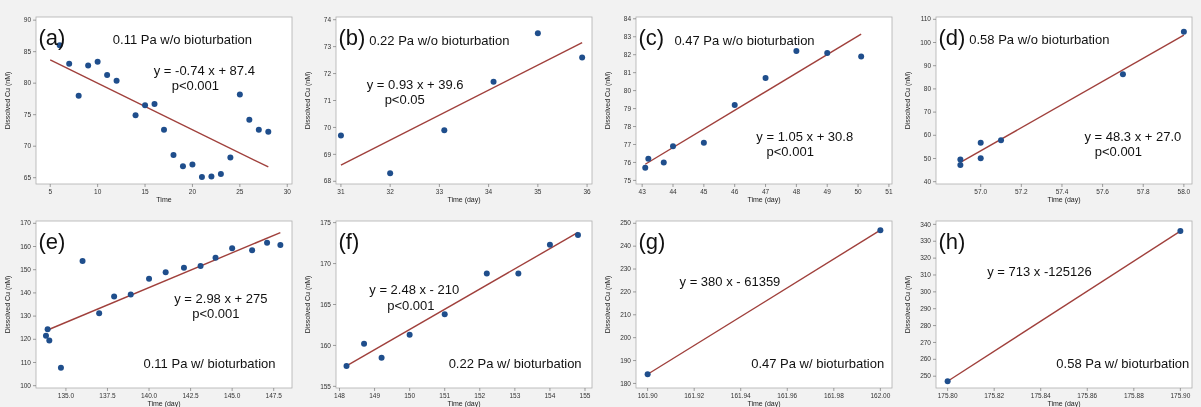  I want to click on annotation: y = 48.3 x + 27.0, so click(1133, 136).